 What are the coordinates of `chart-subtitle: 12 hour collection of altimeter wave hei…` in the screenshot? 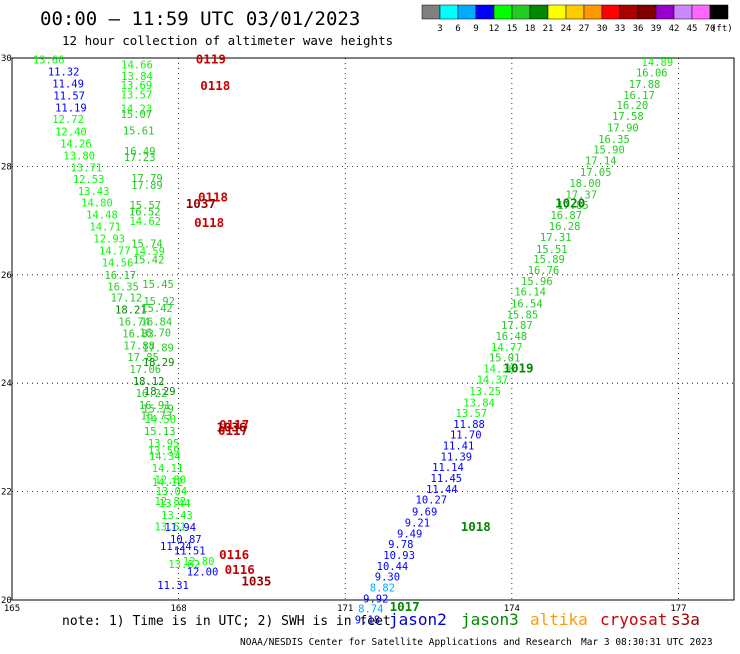 It's located at (227, 40).